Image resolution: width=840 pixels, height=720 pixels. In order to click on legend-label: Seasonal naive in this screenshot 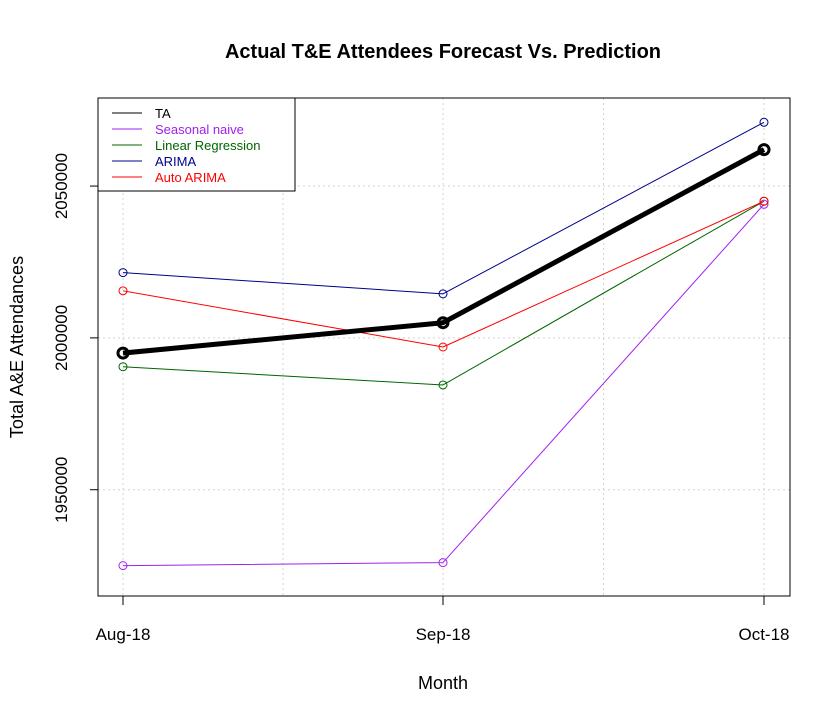, I will do `click(199, 129)`.